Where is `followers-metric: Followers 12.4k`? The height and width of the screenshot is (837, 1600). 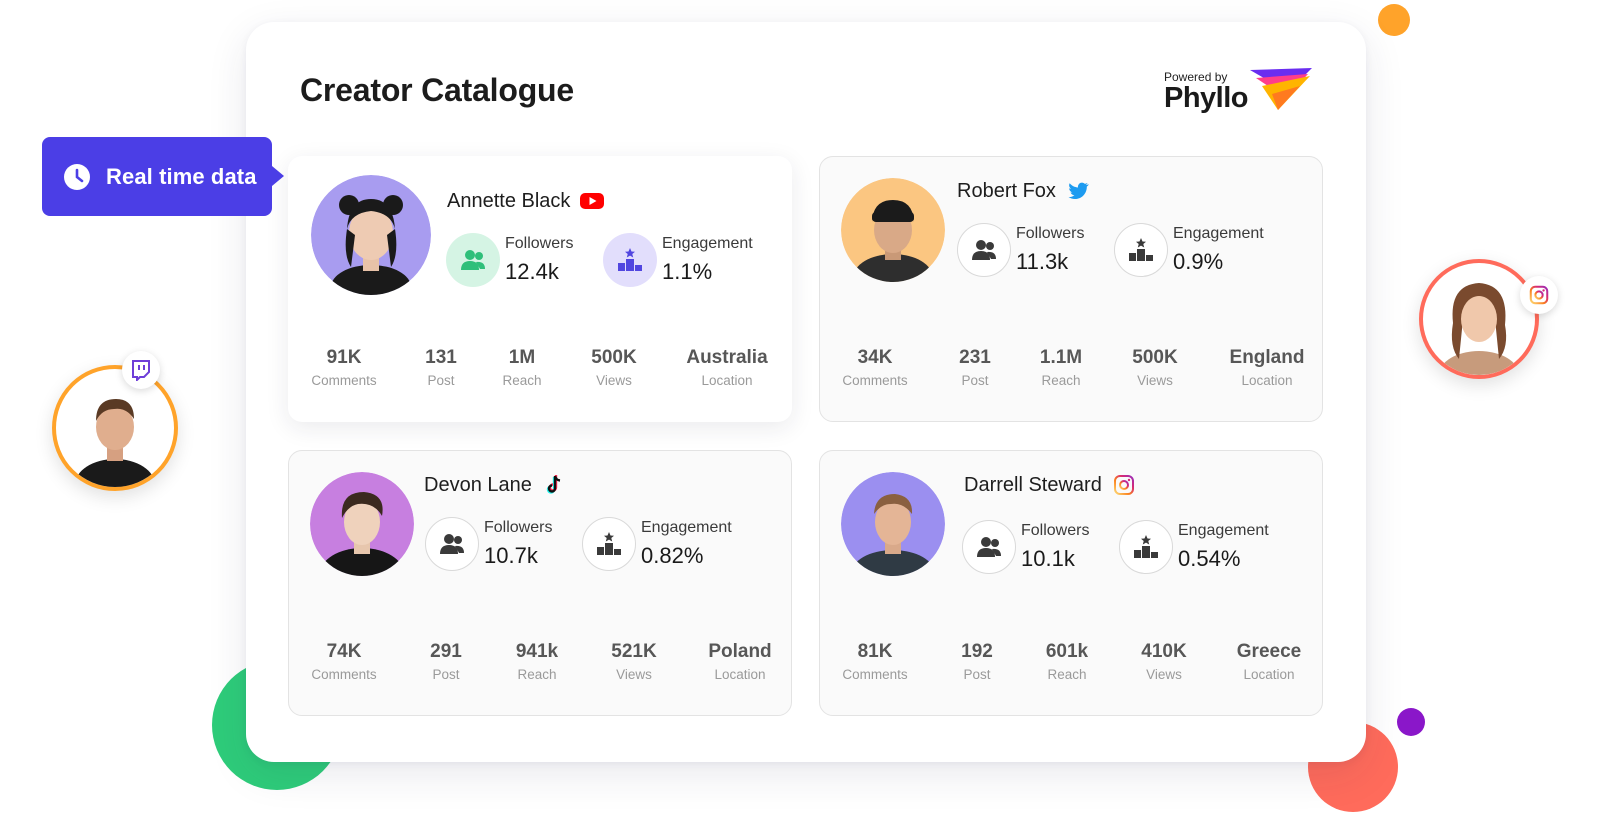
followers-metric: Followers 12.4k is located at coordinates (509, 260).